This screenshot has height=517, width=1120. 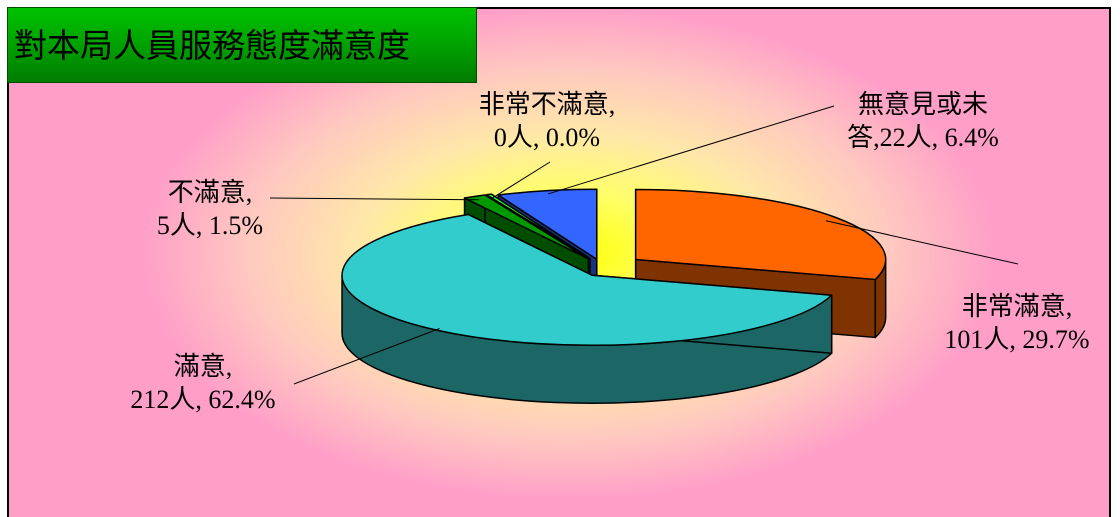 What do you see at coordinates (691, 150) in the screenshot?
I see `leader-line-no-opinion` at bounding box center [691, 150].